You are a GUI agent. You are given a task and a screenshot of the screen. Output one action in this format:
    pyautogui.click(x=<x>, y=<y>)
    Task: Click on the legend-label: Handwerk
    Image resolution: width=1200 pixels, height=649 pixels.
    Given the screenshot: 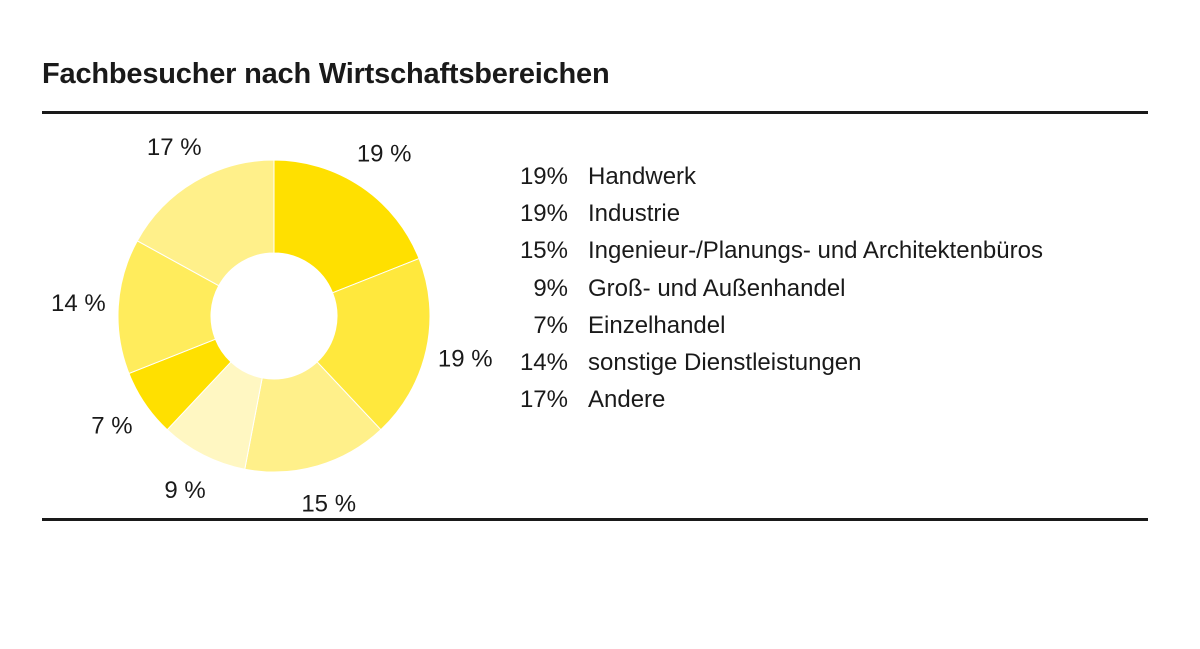 What is the action you would take?
    pyautogui.click(x=642, y=176)
    